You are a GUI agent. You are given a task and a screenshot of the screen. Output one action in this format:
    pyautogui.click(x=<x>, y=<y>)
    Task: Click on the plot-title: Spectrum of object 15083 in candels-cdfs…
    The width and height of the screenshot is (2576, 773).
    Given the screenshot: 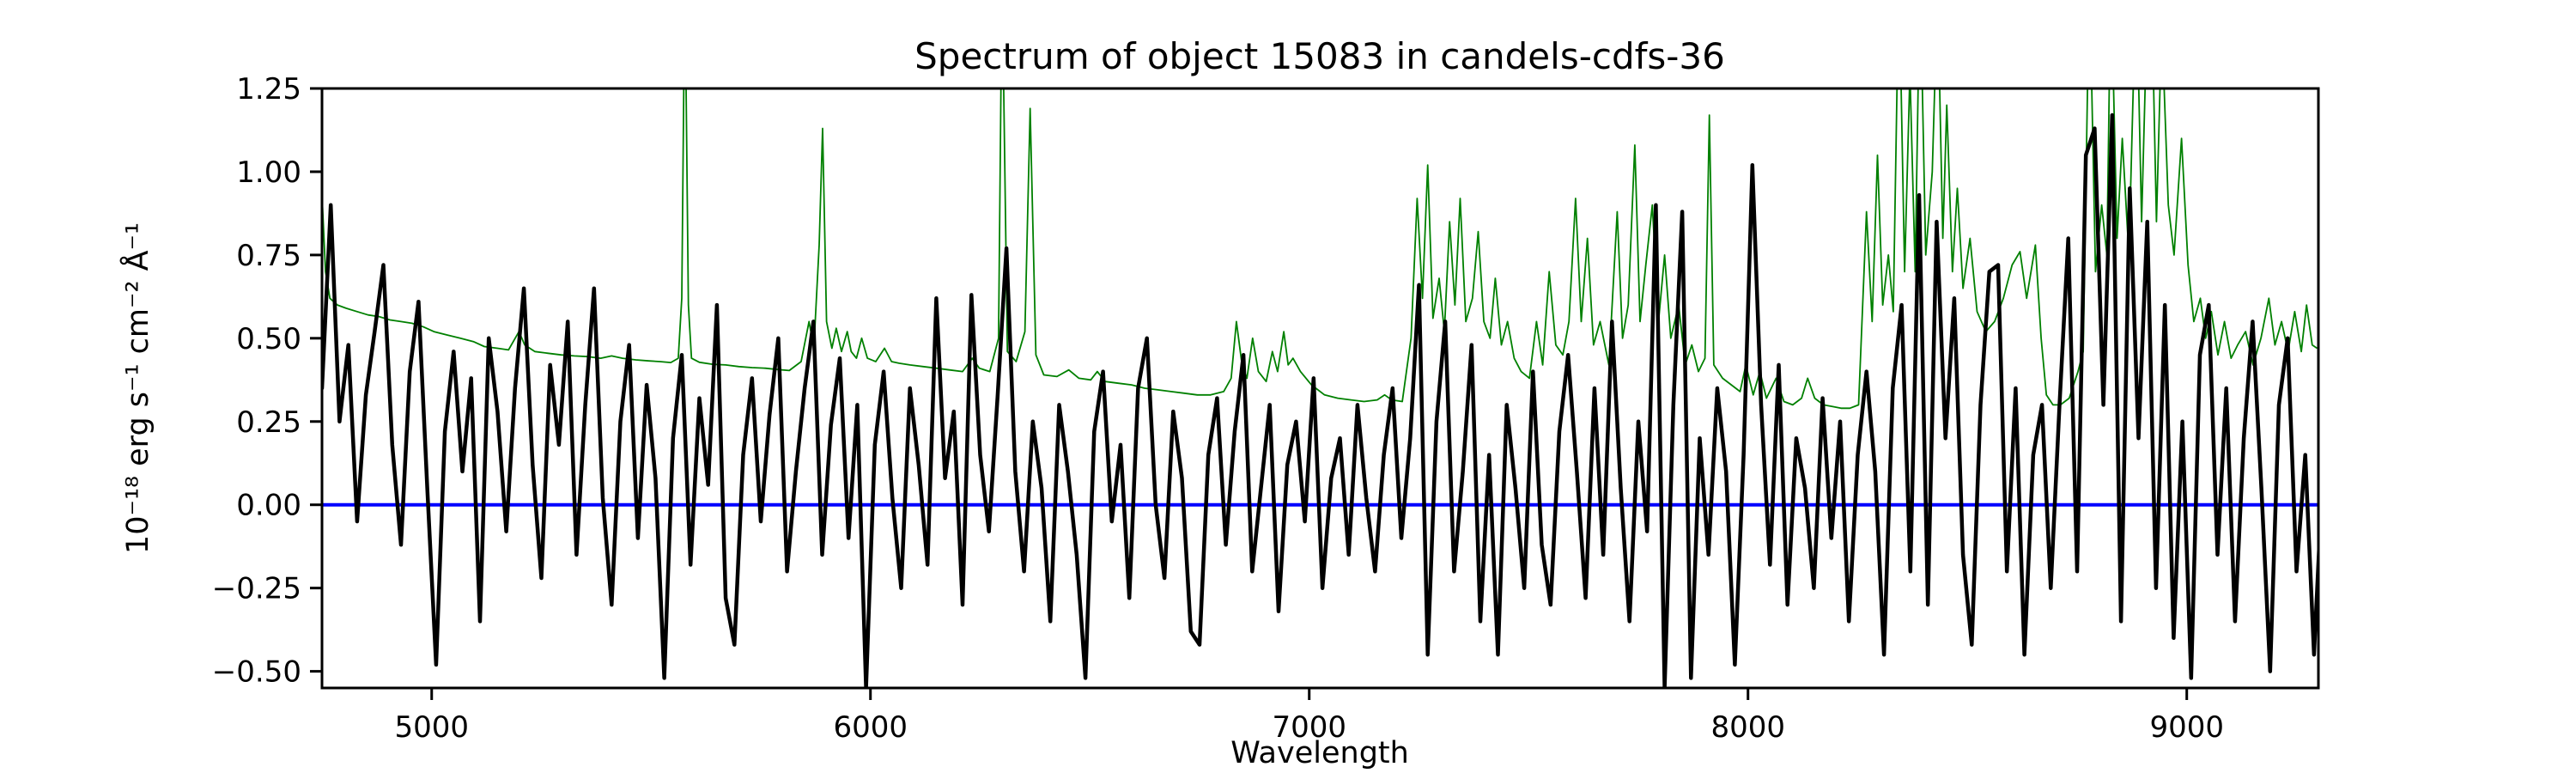 What is the action you would take?
    pyautogui.click(x=1319, y=56)
    